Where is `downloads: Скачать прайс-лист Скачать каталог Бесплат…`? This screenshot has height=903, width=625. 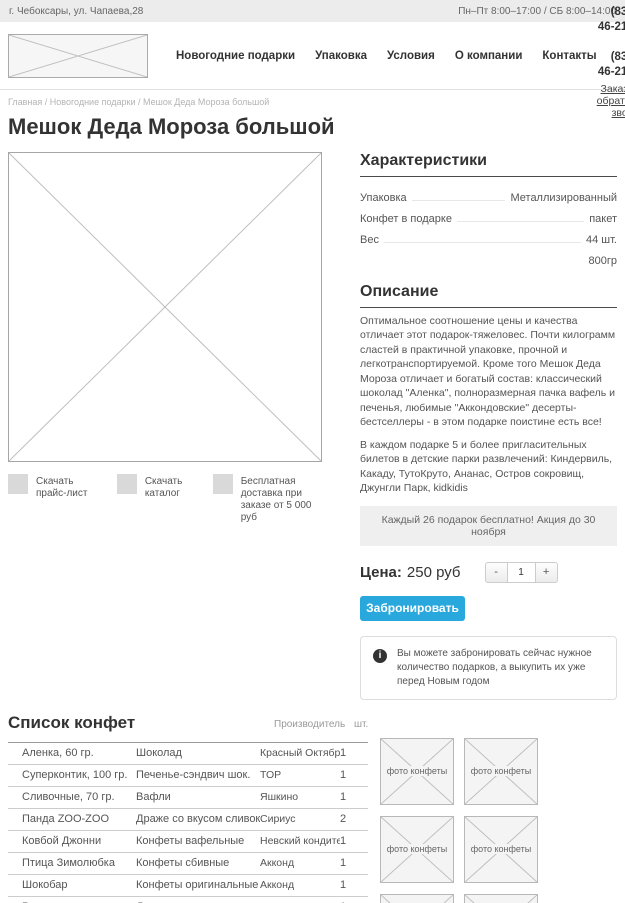
downloads: Скачать прайс-лист Скачать каталог Бесплат… is located at coordinates (165, 499).